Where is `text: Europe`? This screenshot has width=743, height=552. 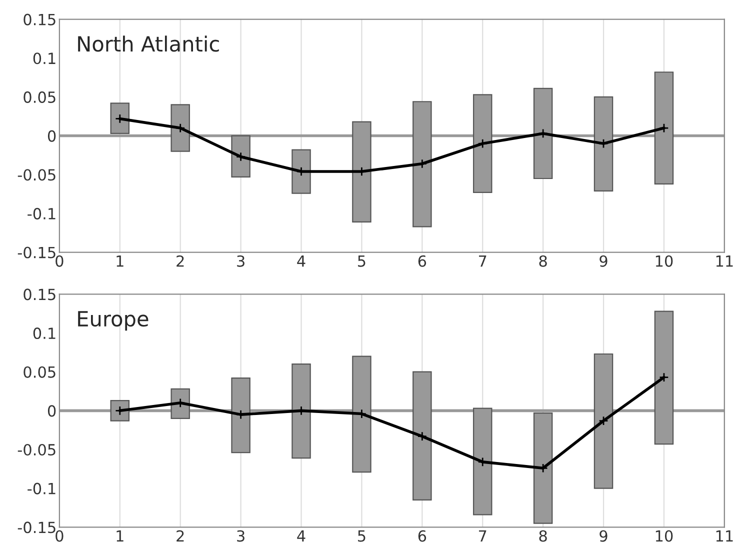
text: Europe is located at coordinates (113, 321).